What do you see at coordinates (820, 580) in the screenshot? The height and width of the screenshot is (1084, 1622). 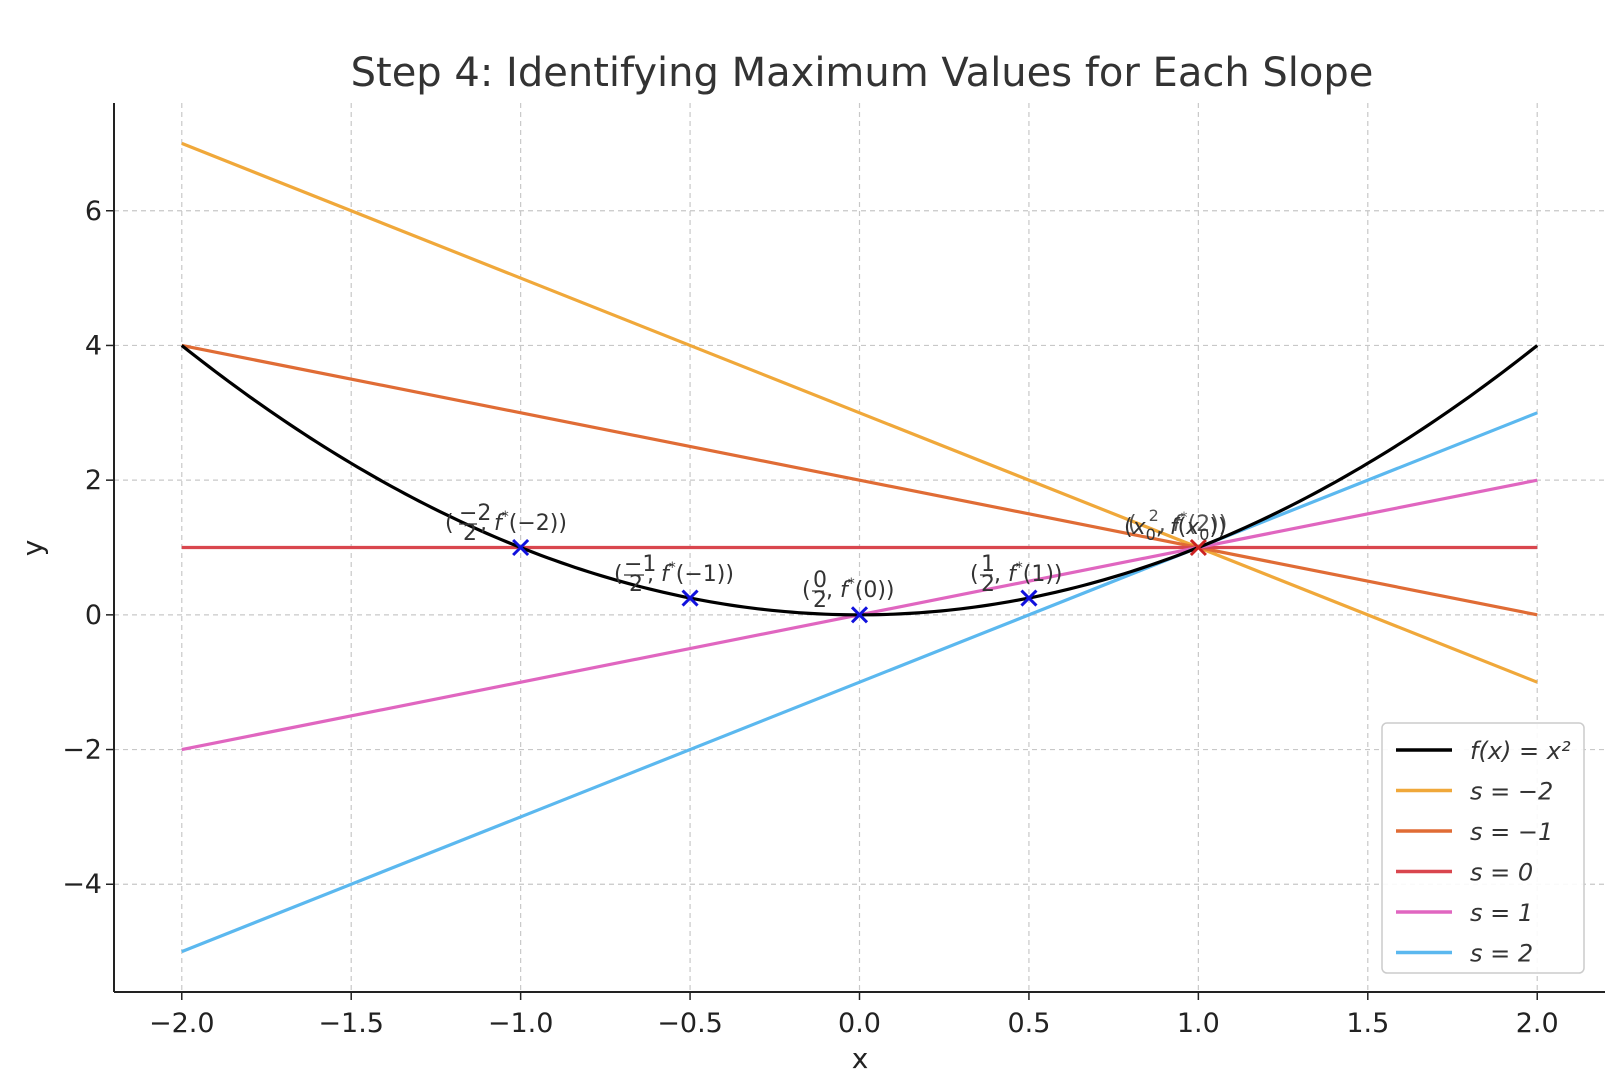 I see `svg-text: 0` at bounding box center [820, 580].